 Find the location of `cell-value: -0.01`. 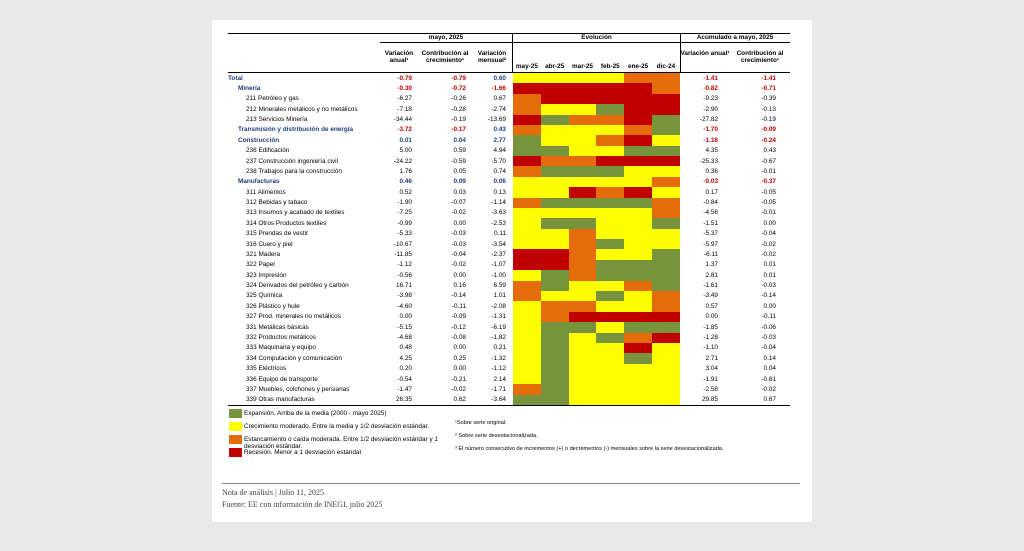

cell-value: -0.01 is located at coordinates (768, 171).